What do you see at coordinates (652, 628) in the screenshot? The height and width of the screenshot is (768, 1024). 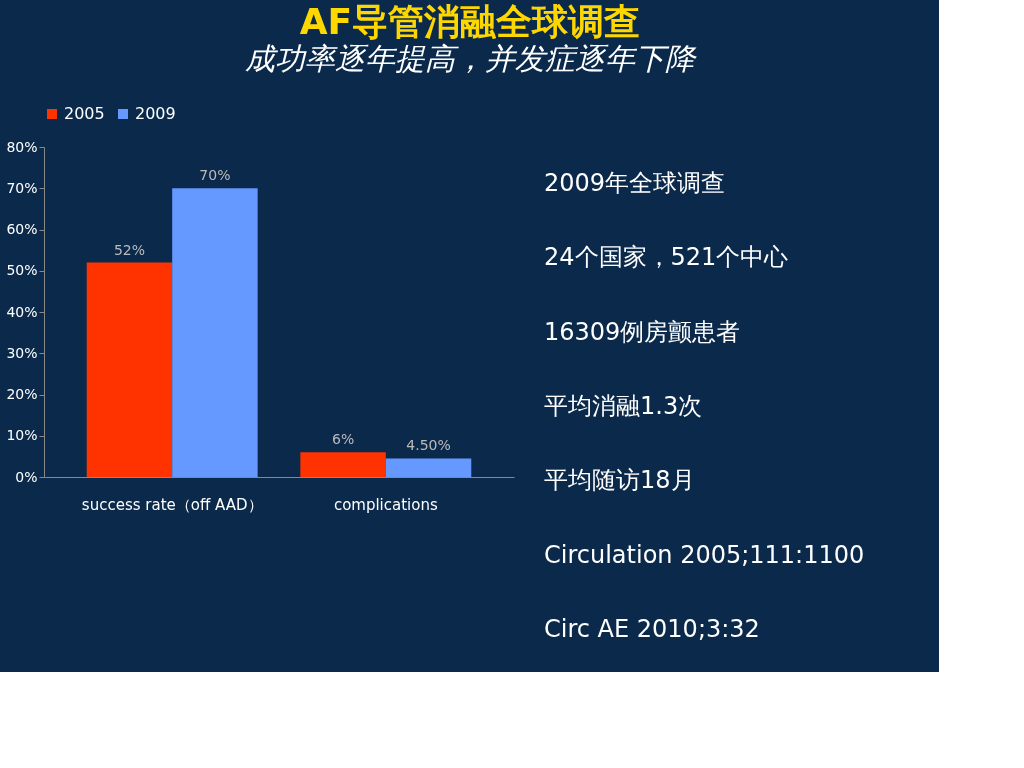 I see `text: Circ AE 2010;3:32` at bounding box center [652, 628].